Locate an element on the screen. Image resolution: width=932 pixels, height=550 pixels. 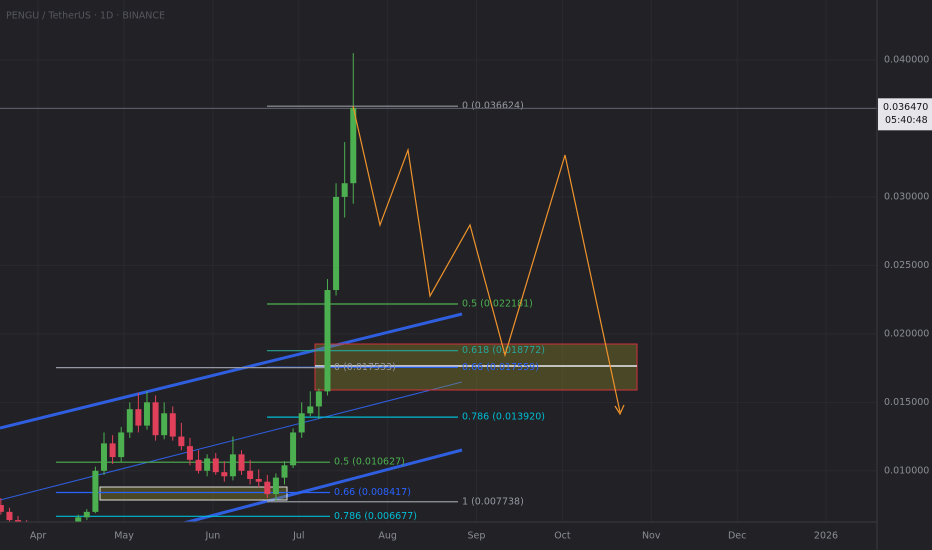
x-tick-label: Aug is located at coordinates (387, 536).